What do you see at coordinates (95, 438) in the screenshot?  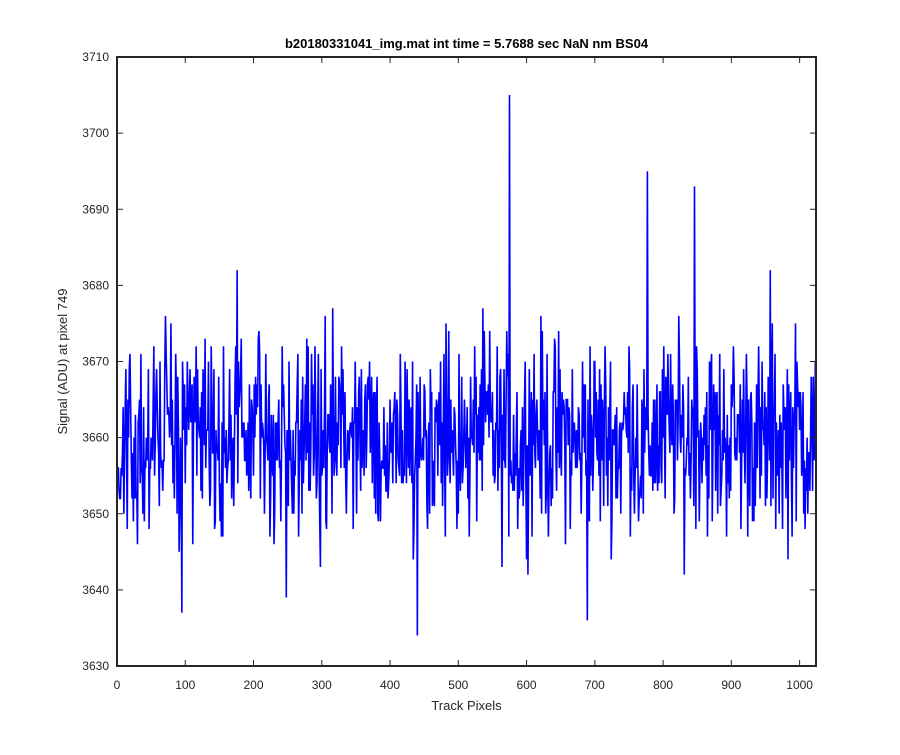 I see `y-tick-label: 3660` at bounding box center [95, 438].